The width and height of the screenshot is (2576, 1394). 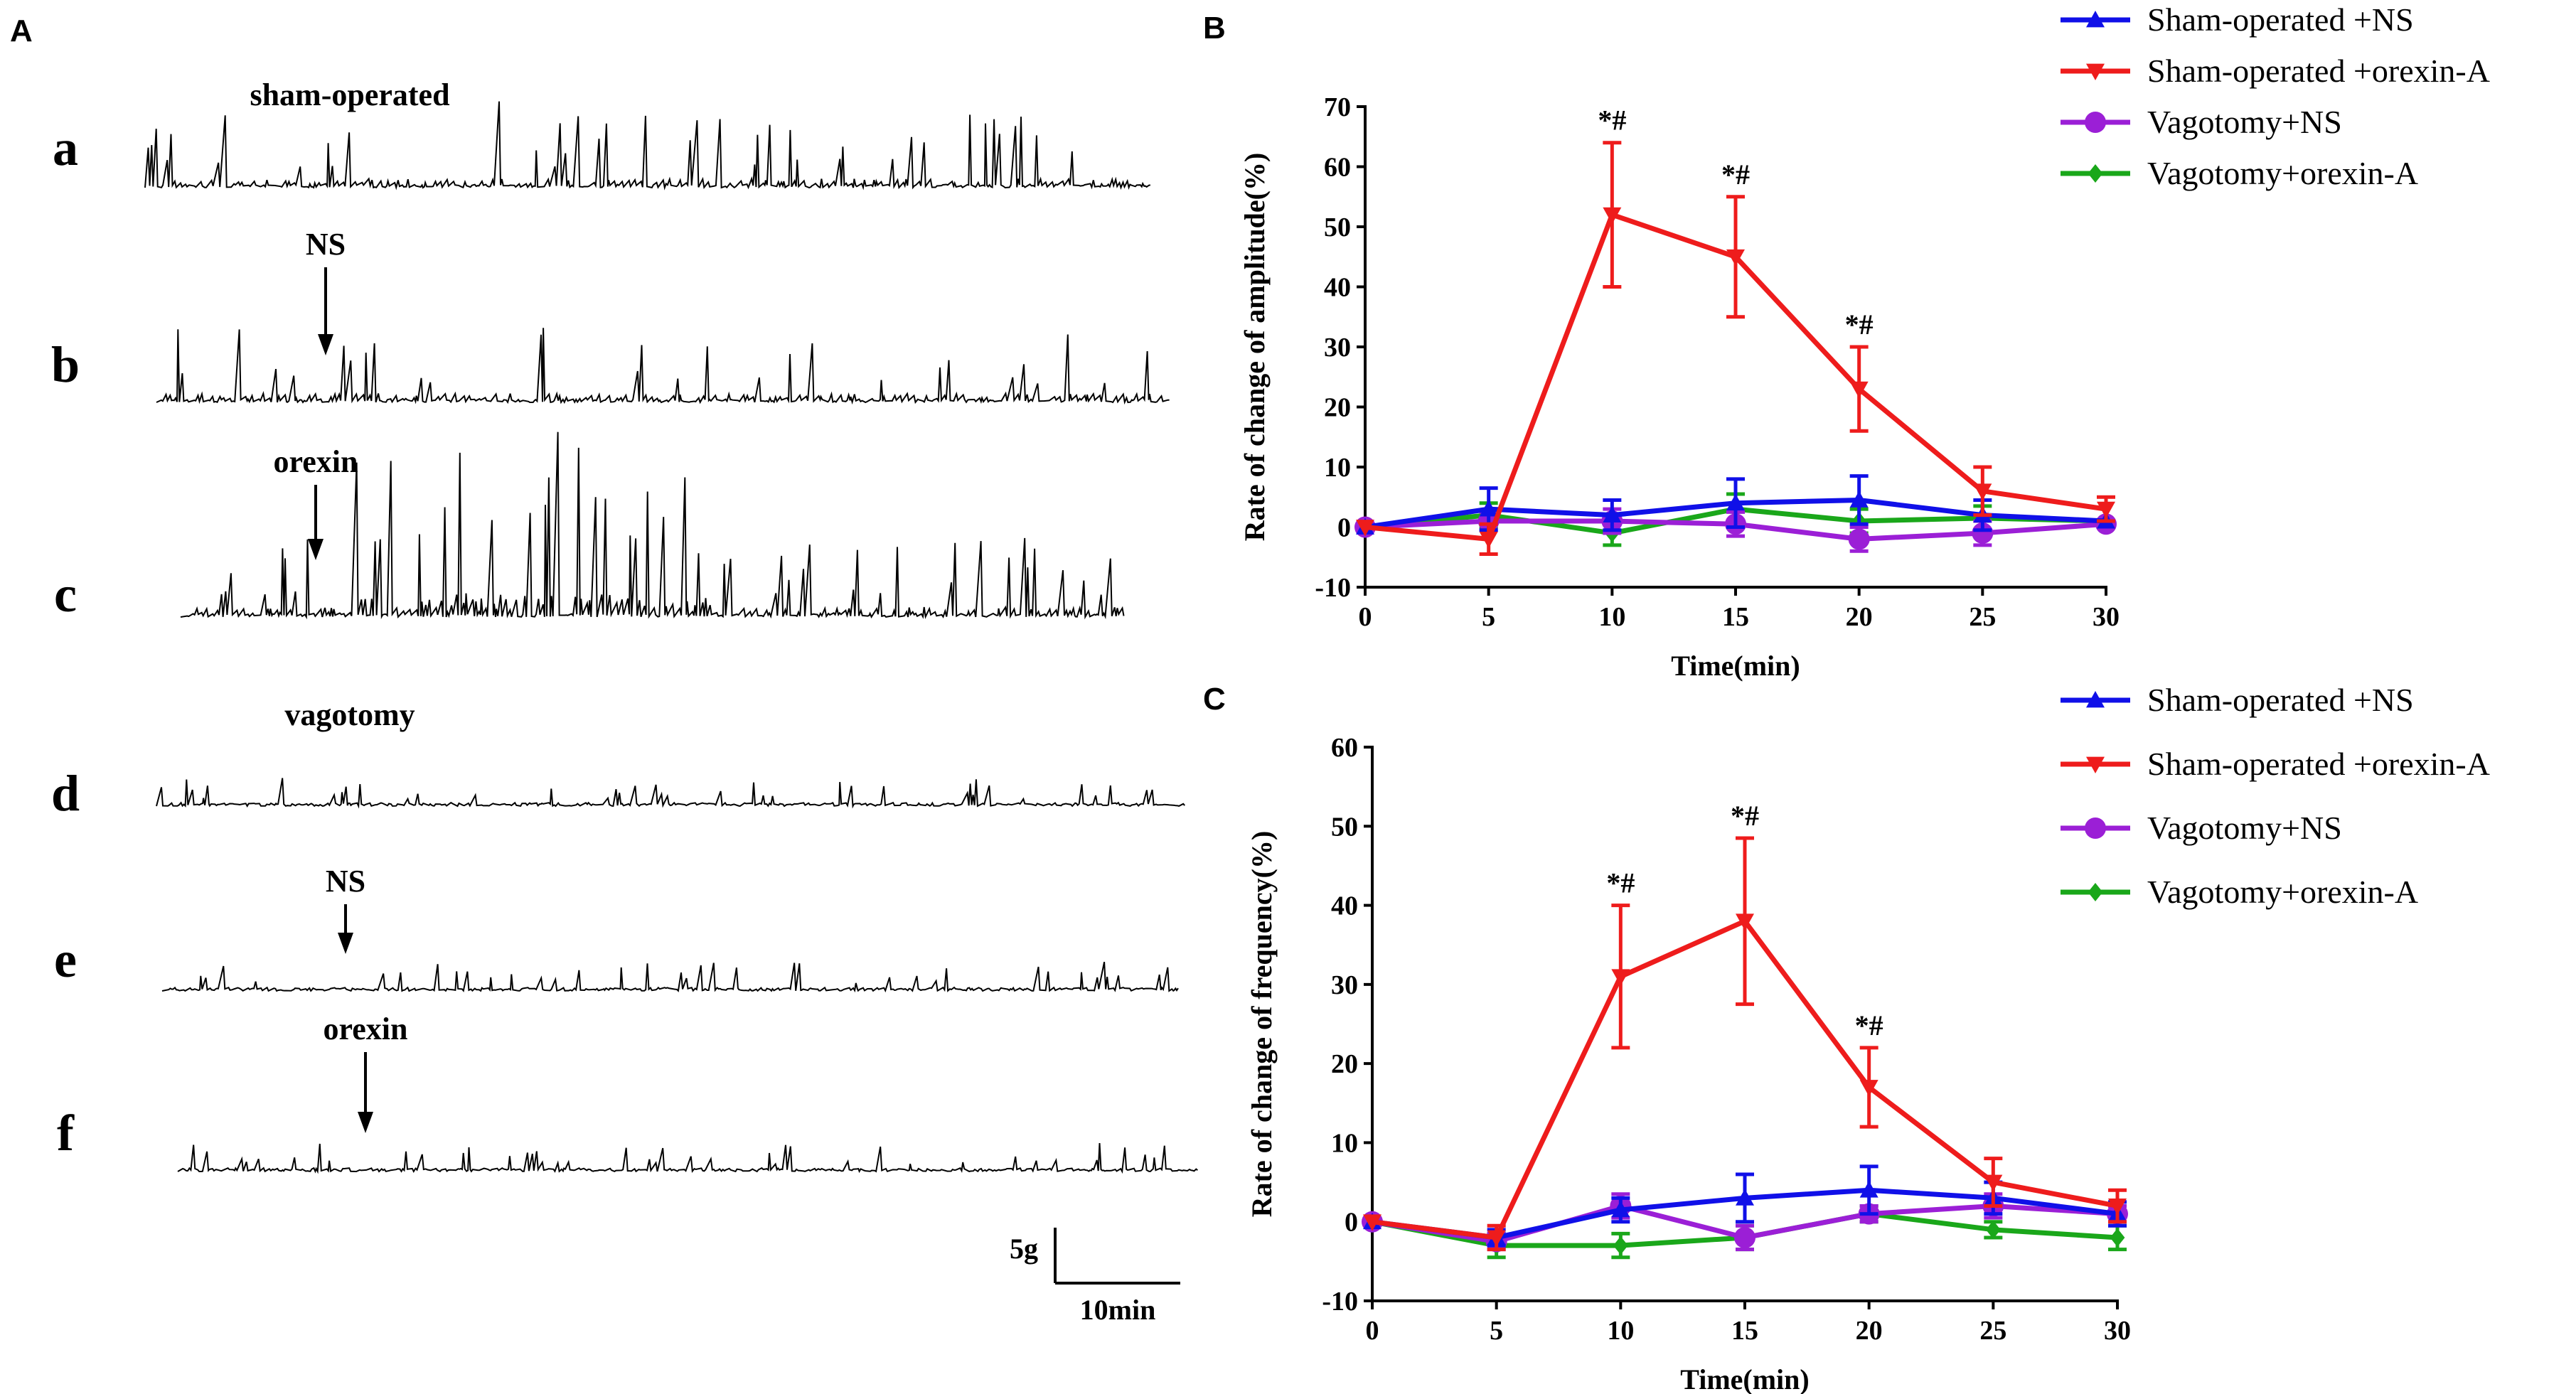 What do you see at coordinates (610, 316) in the screenshot?
I see `trace-row-b: b NS` at bounding box center [610, 316].